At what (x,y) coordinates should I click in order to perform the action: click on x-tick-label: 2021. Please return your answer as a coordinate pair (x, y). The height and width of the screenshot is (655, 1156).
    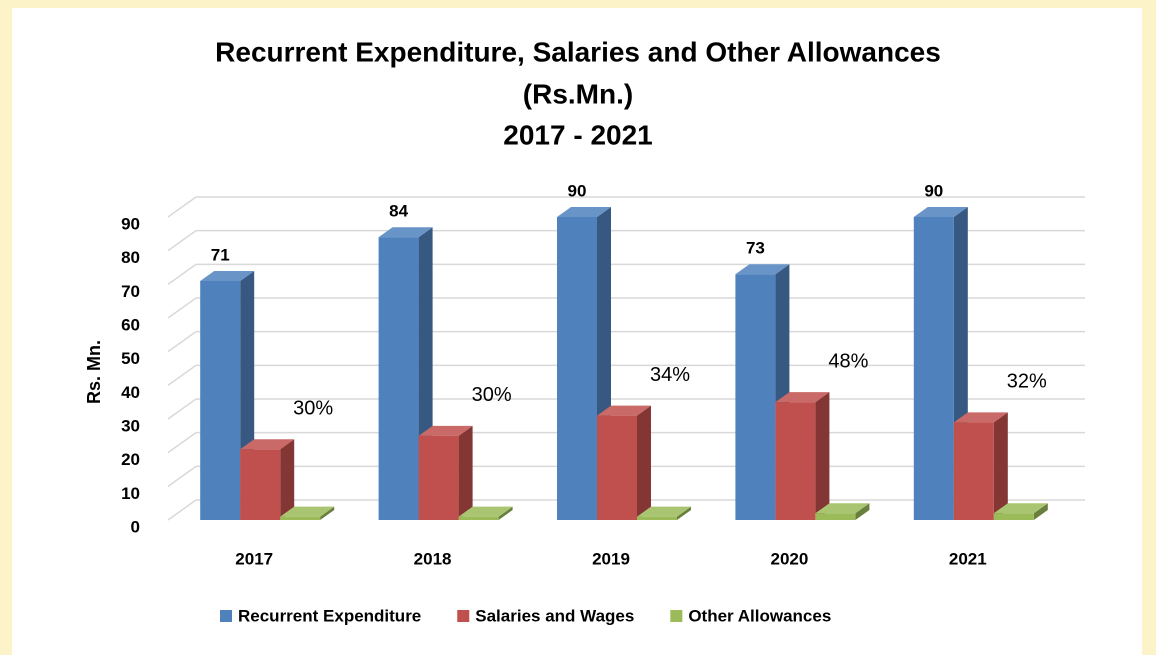
    Looking at the image, I should click on (968, 558).